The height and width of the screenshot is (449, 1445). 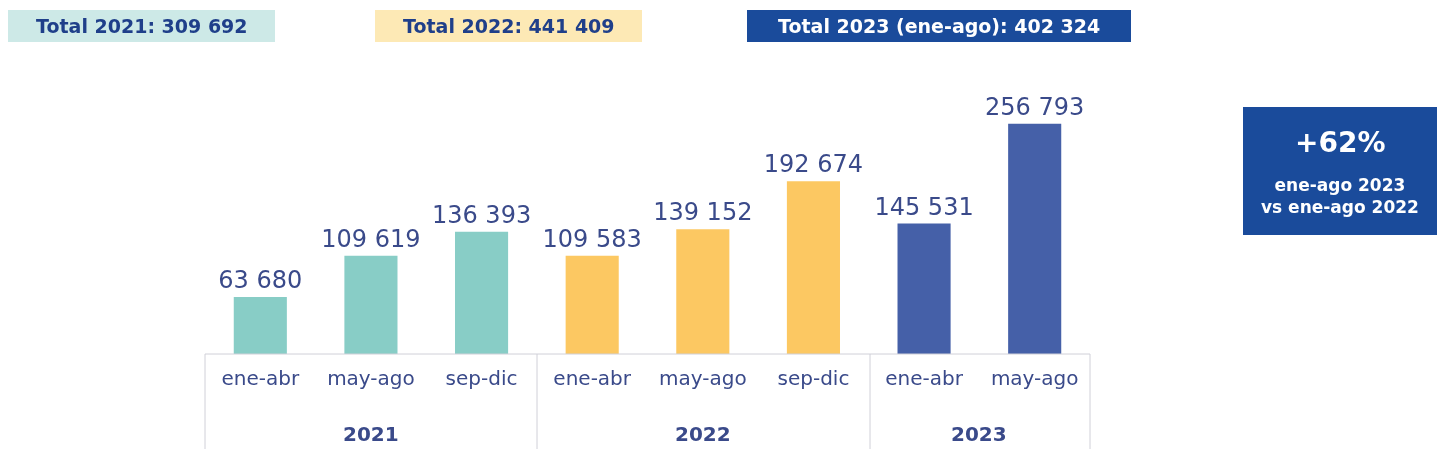 What do you see at coordinates (509, 26) in the screenshot?
I see `text: Total 2022: 441 409` at bounding box center [509, 26].